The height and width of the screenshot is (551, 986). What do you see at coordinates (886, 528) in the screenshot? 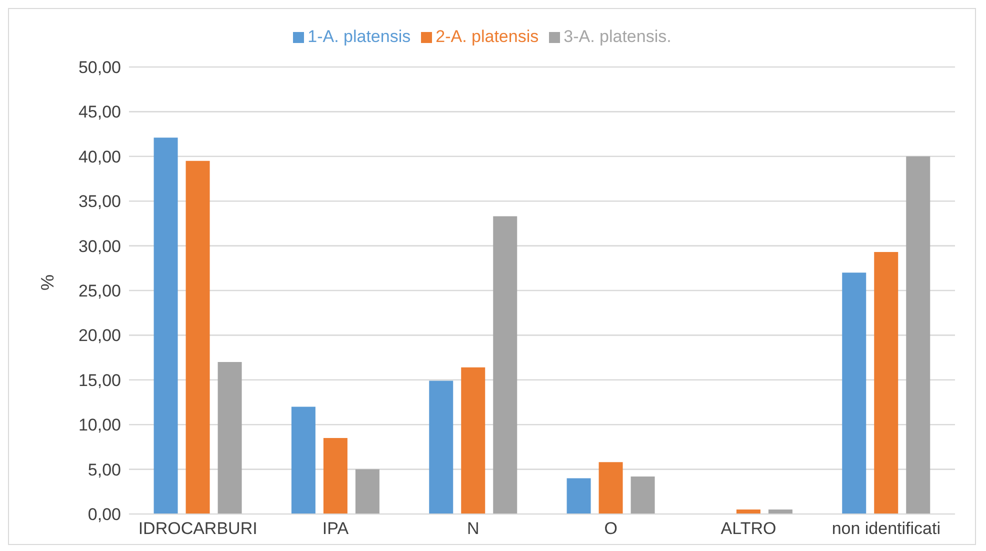
I see `x-tick-label: non identificati` at bounding box center [886, 528].